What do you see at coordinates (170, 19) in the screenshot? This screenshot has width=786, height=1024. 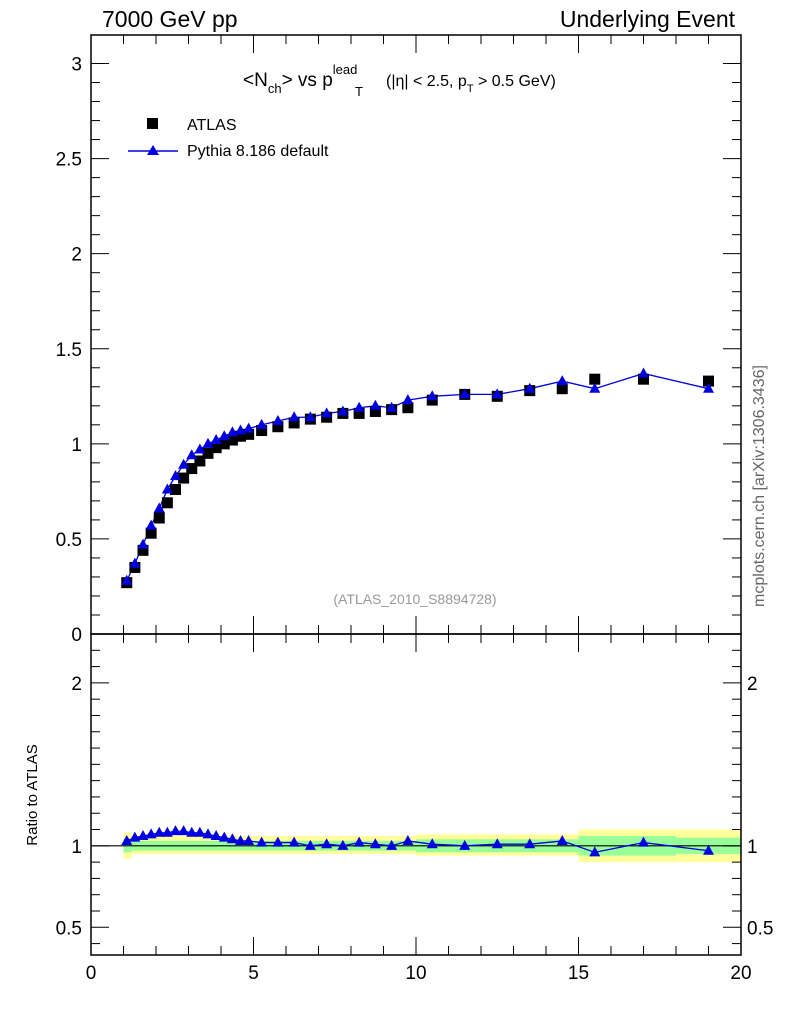 I see `header-energy-label: 7000 GeV pp` at bounding box center [170, 19].